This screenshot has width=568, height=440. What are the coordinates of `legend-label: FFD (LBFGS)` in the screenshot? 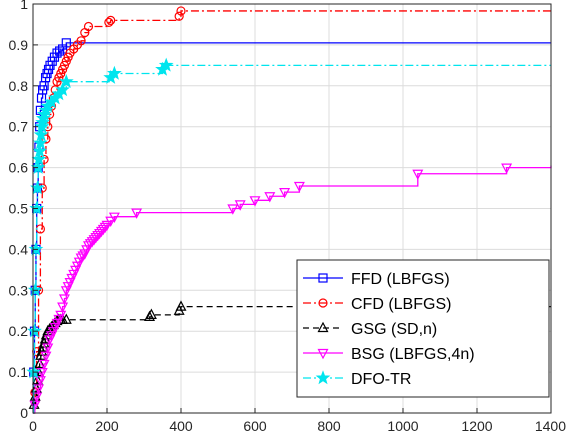 It's located at (400, 279).